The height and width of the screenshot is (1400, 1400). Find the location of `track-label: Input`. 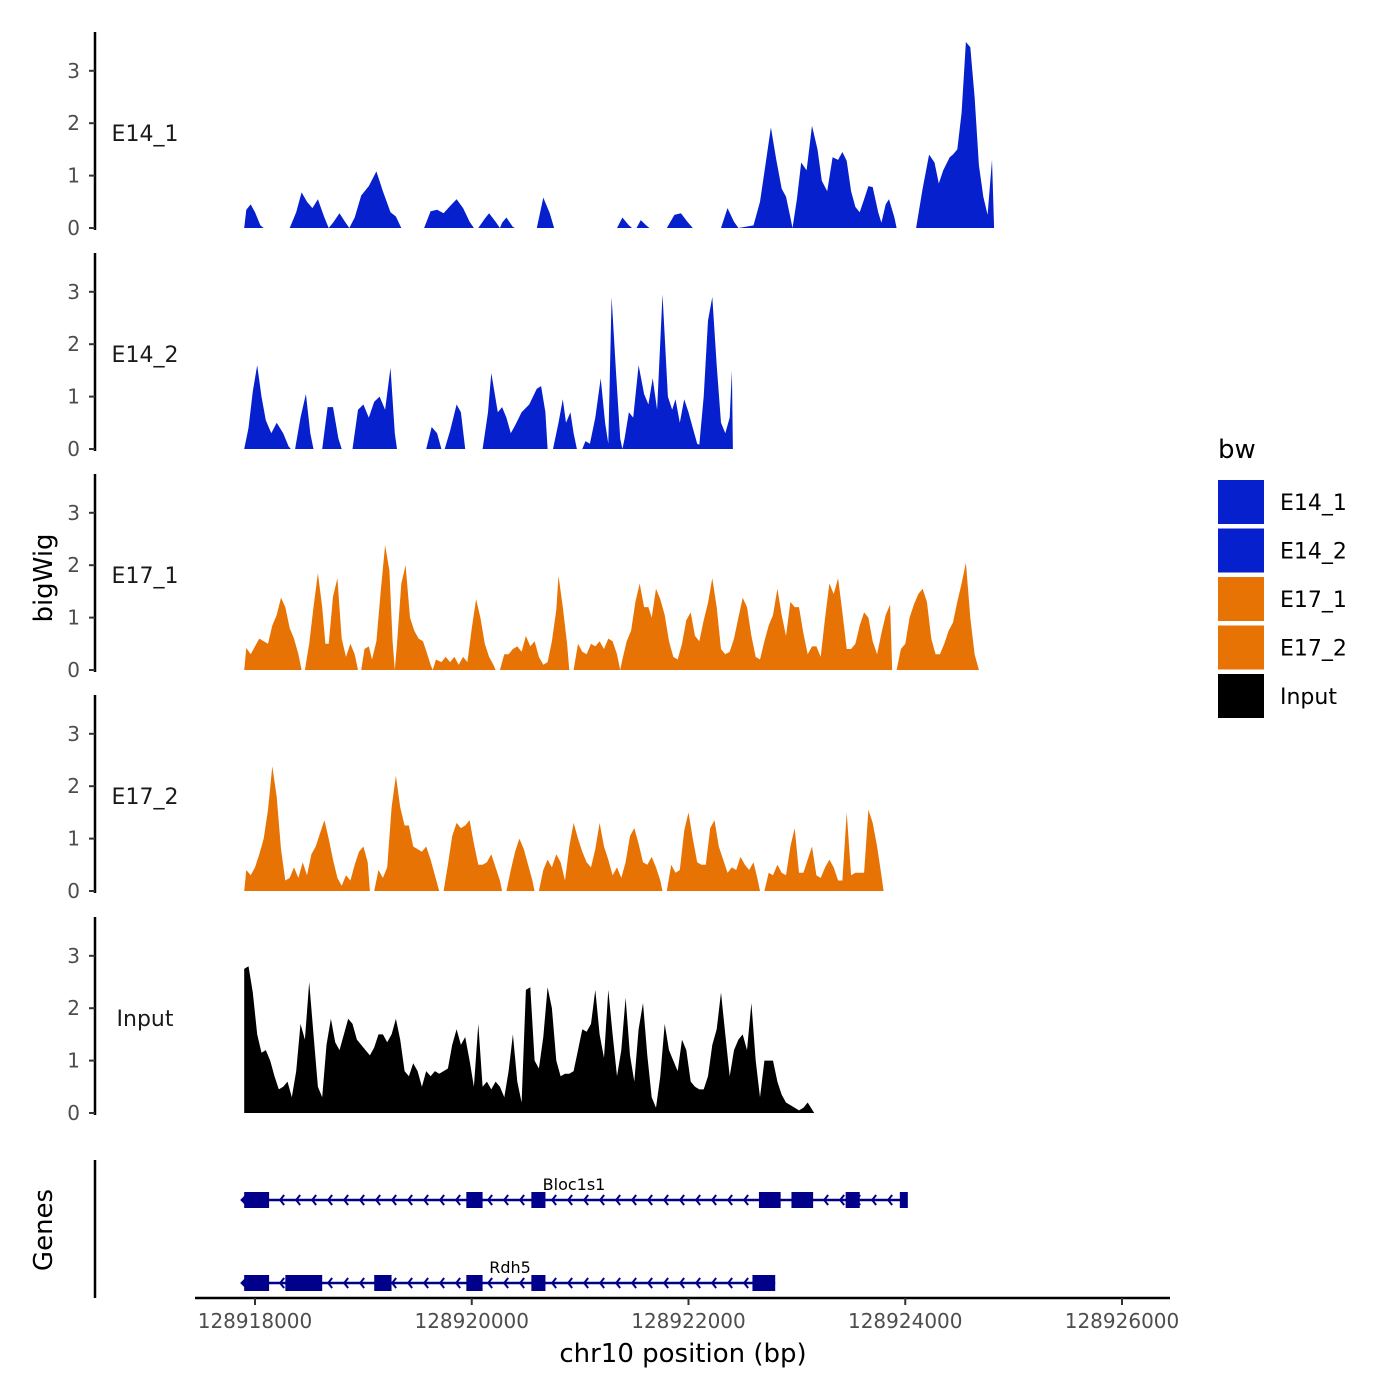

track-label: Input is located at coordinates (145, 1019).